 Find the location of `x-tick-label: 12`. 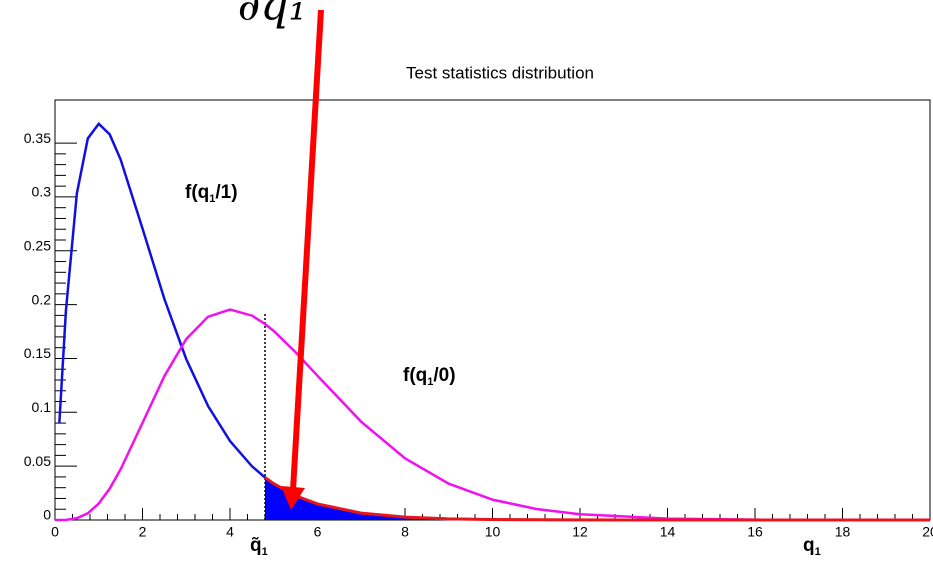

x-tick-label: 12 is located at coordinates (580, 532).